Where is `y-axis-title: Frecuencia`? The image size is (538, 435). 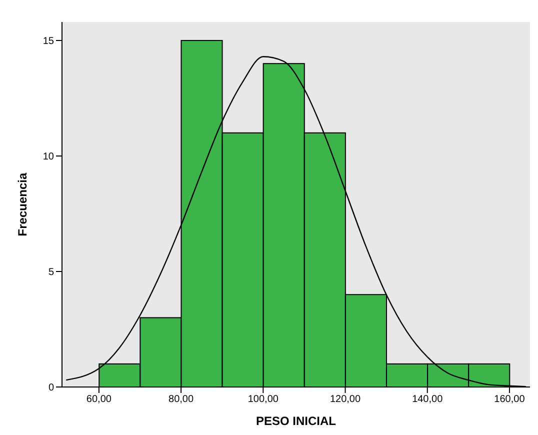
y-axis-title: Frecuencia is located at coordinates (22, 204).